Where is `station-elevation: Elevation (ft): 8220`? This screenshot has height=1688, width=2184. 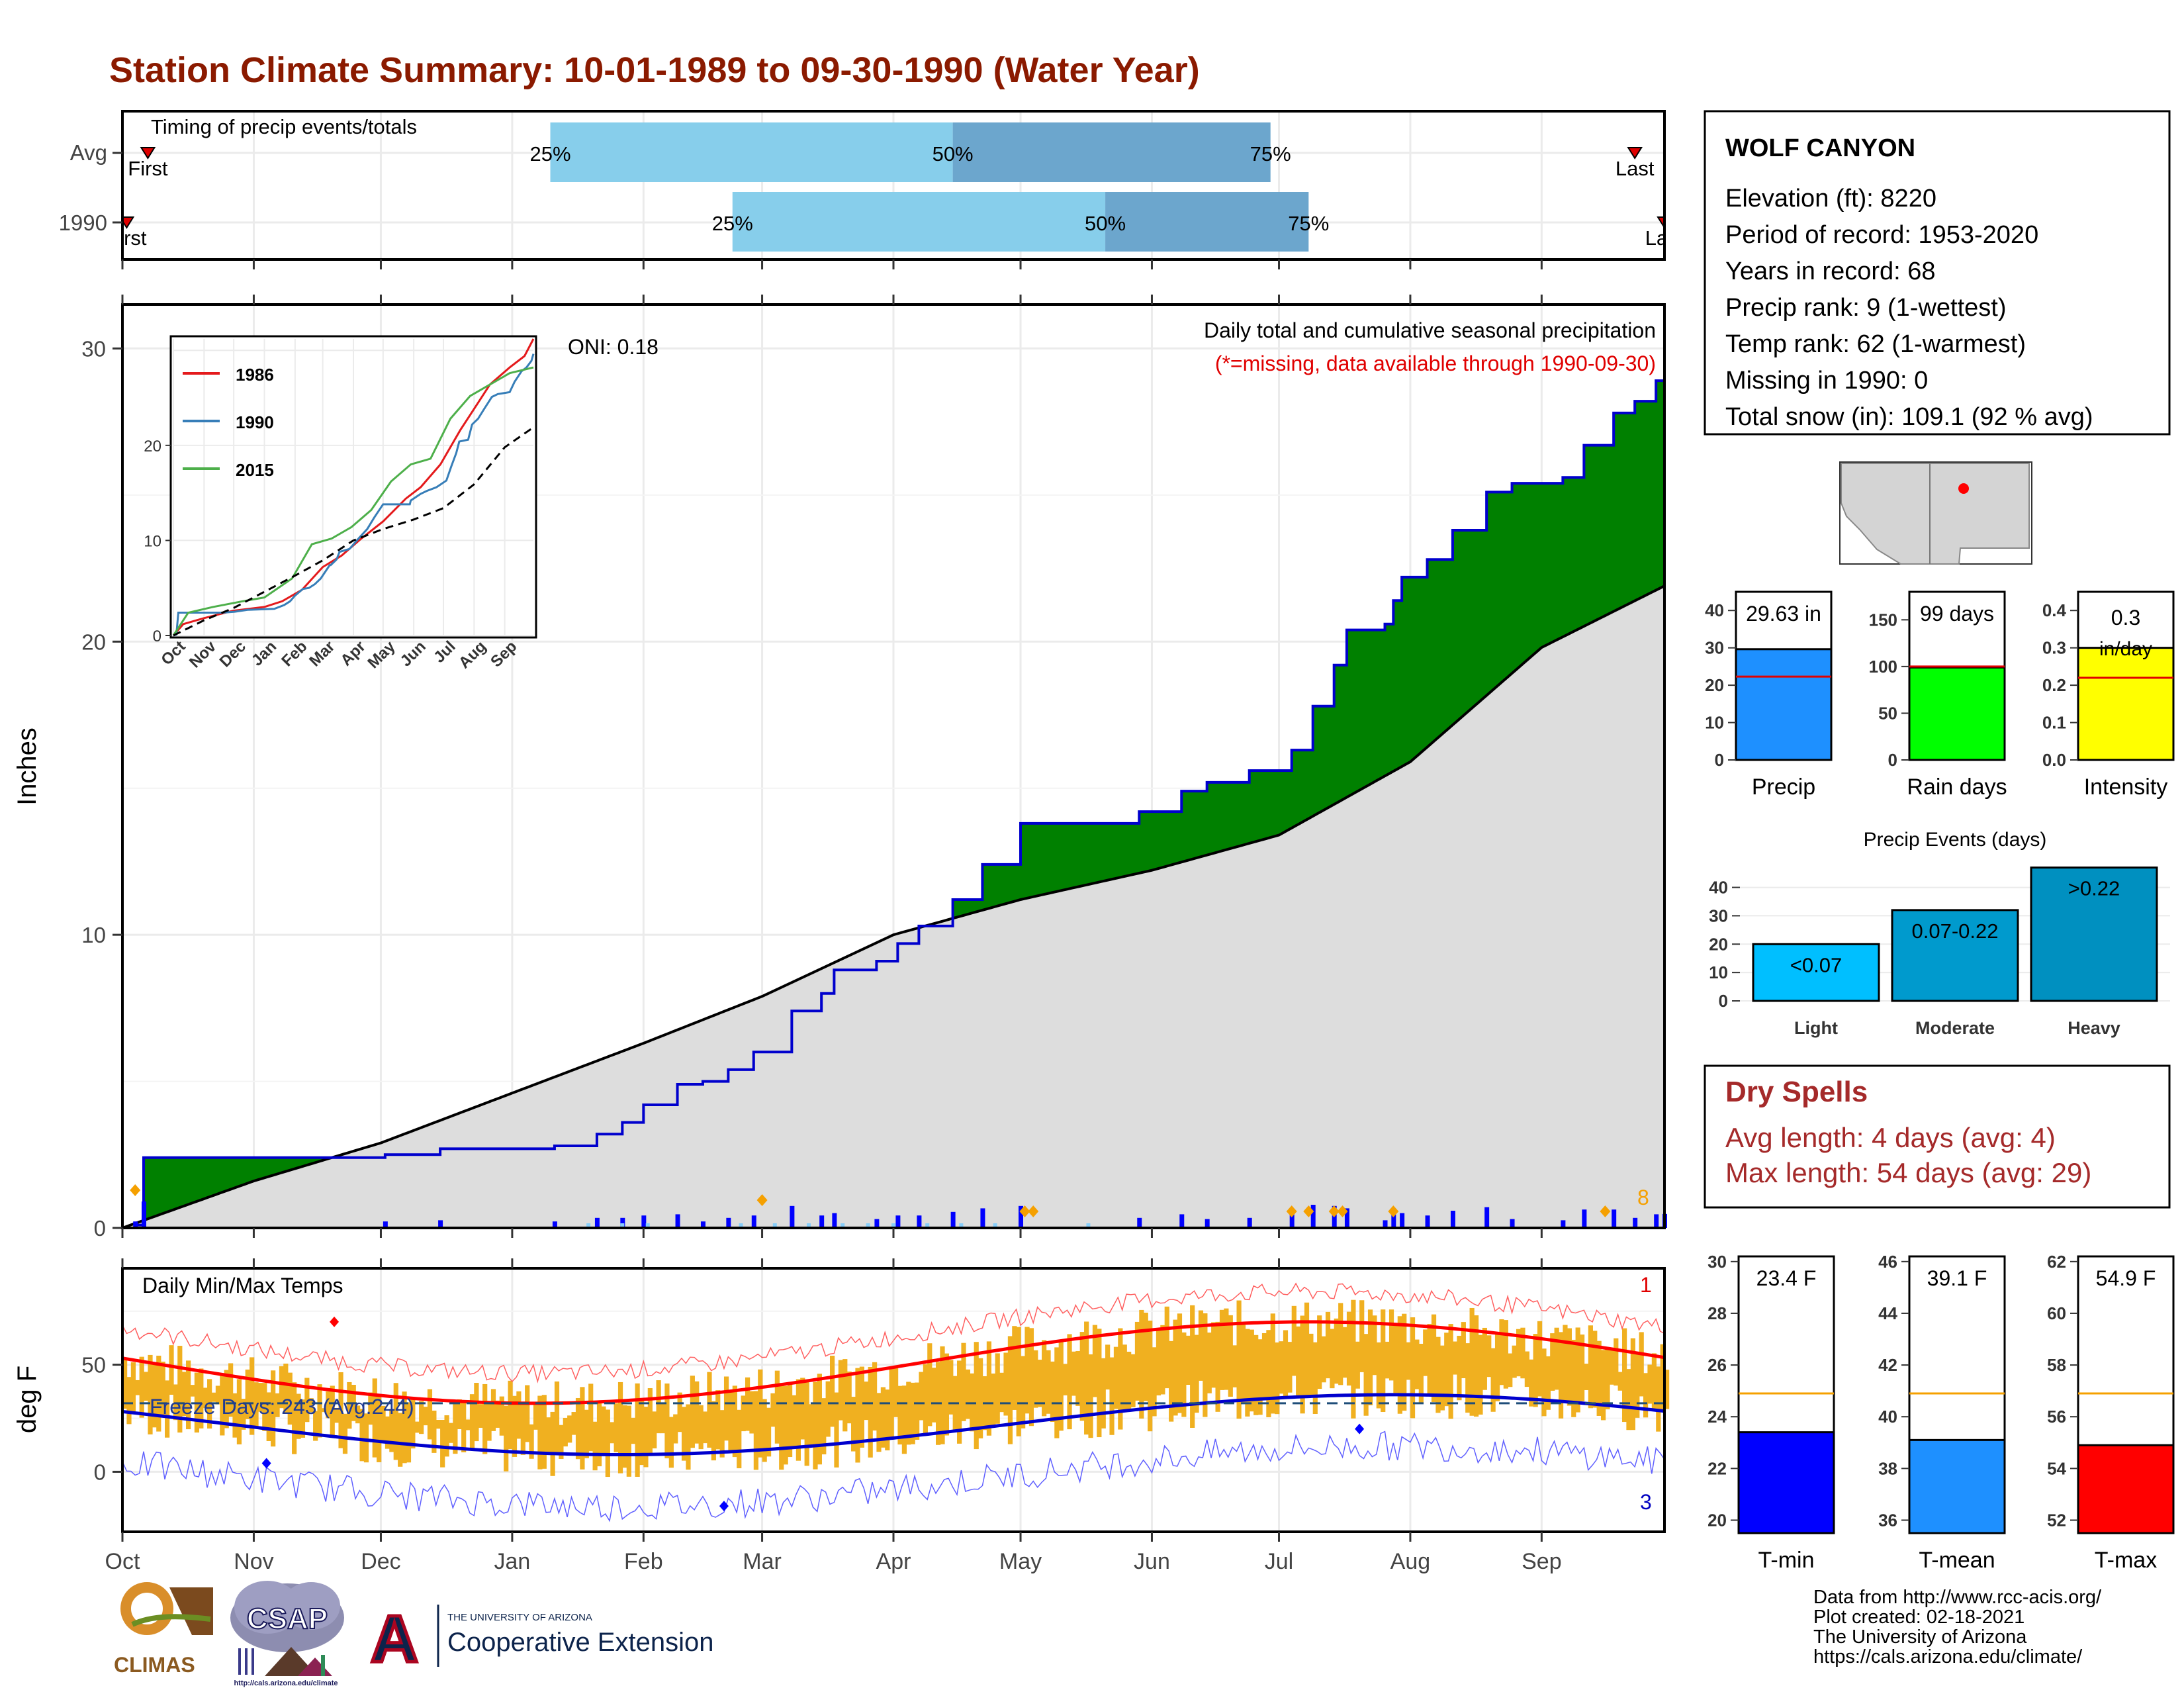
station-elevation: Elevation (ft): 8220 is located at coordinates (1831, 198).